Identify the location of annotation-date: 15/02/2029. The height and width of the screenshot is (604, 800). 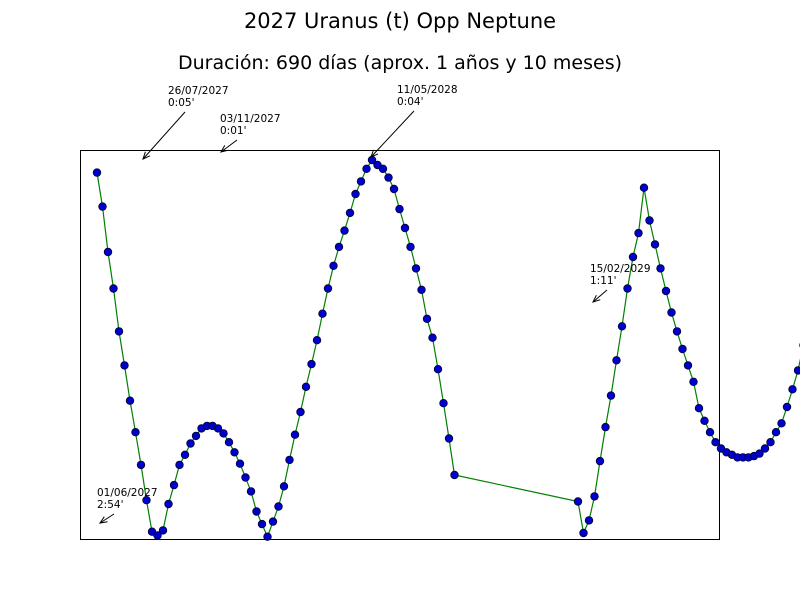
(620, 269).